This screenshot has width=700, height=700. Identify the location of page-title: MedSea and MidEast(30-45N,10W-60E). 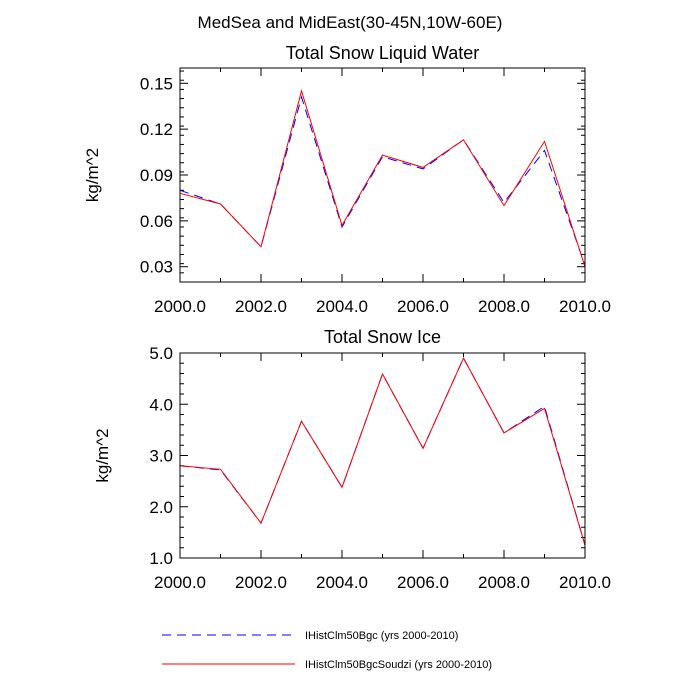
(350, 22).